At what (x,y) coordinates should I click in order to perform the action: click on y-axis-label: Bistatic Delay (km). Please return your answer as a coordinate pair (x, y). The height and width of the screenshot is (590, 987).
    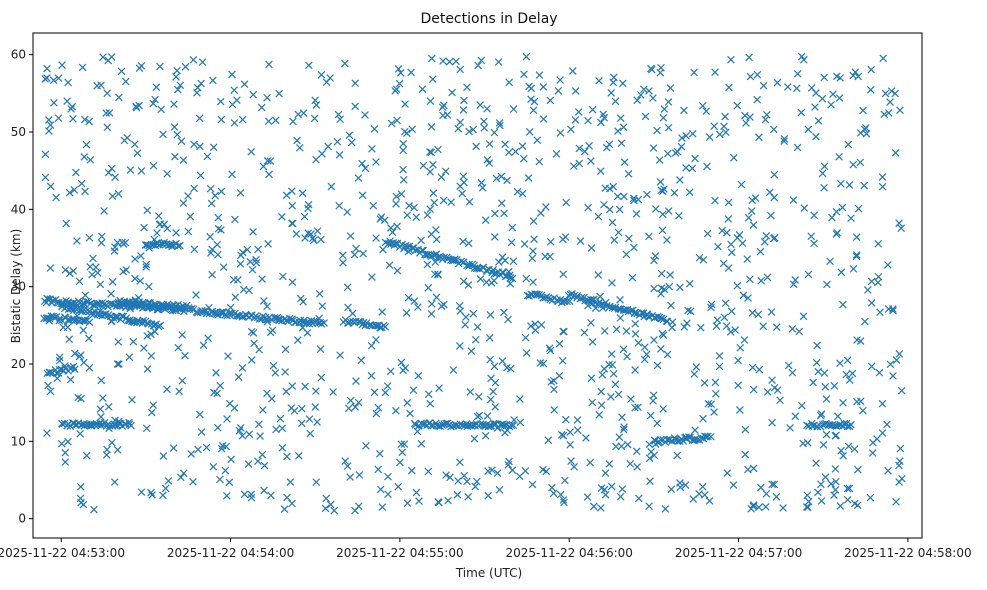
    Looking at the image, I should click on (16, 286).